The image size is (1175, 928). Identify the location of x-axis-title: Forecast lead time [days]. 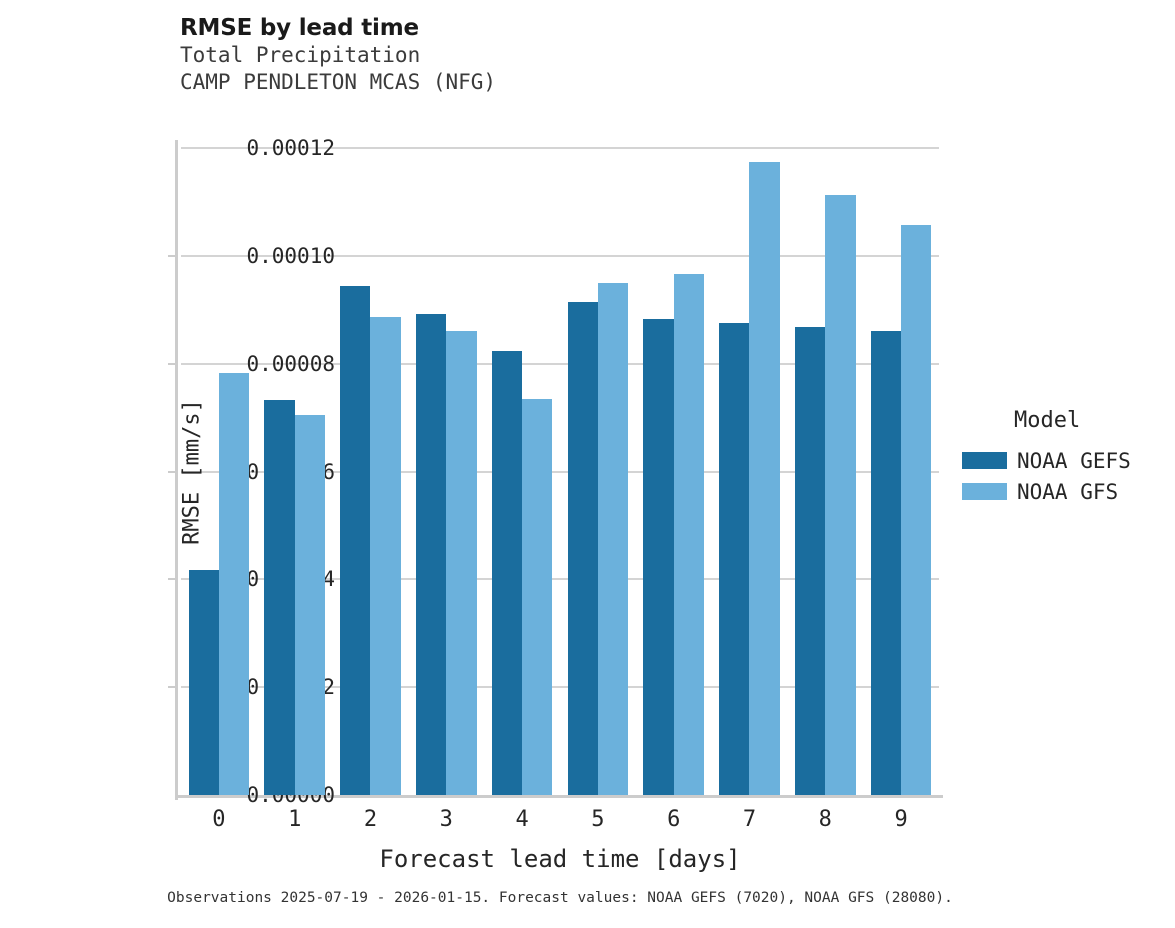
(560, 859).